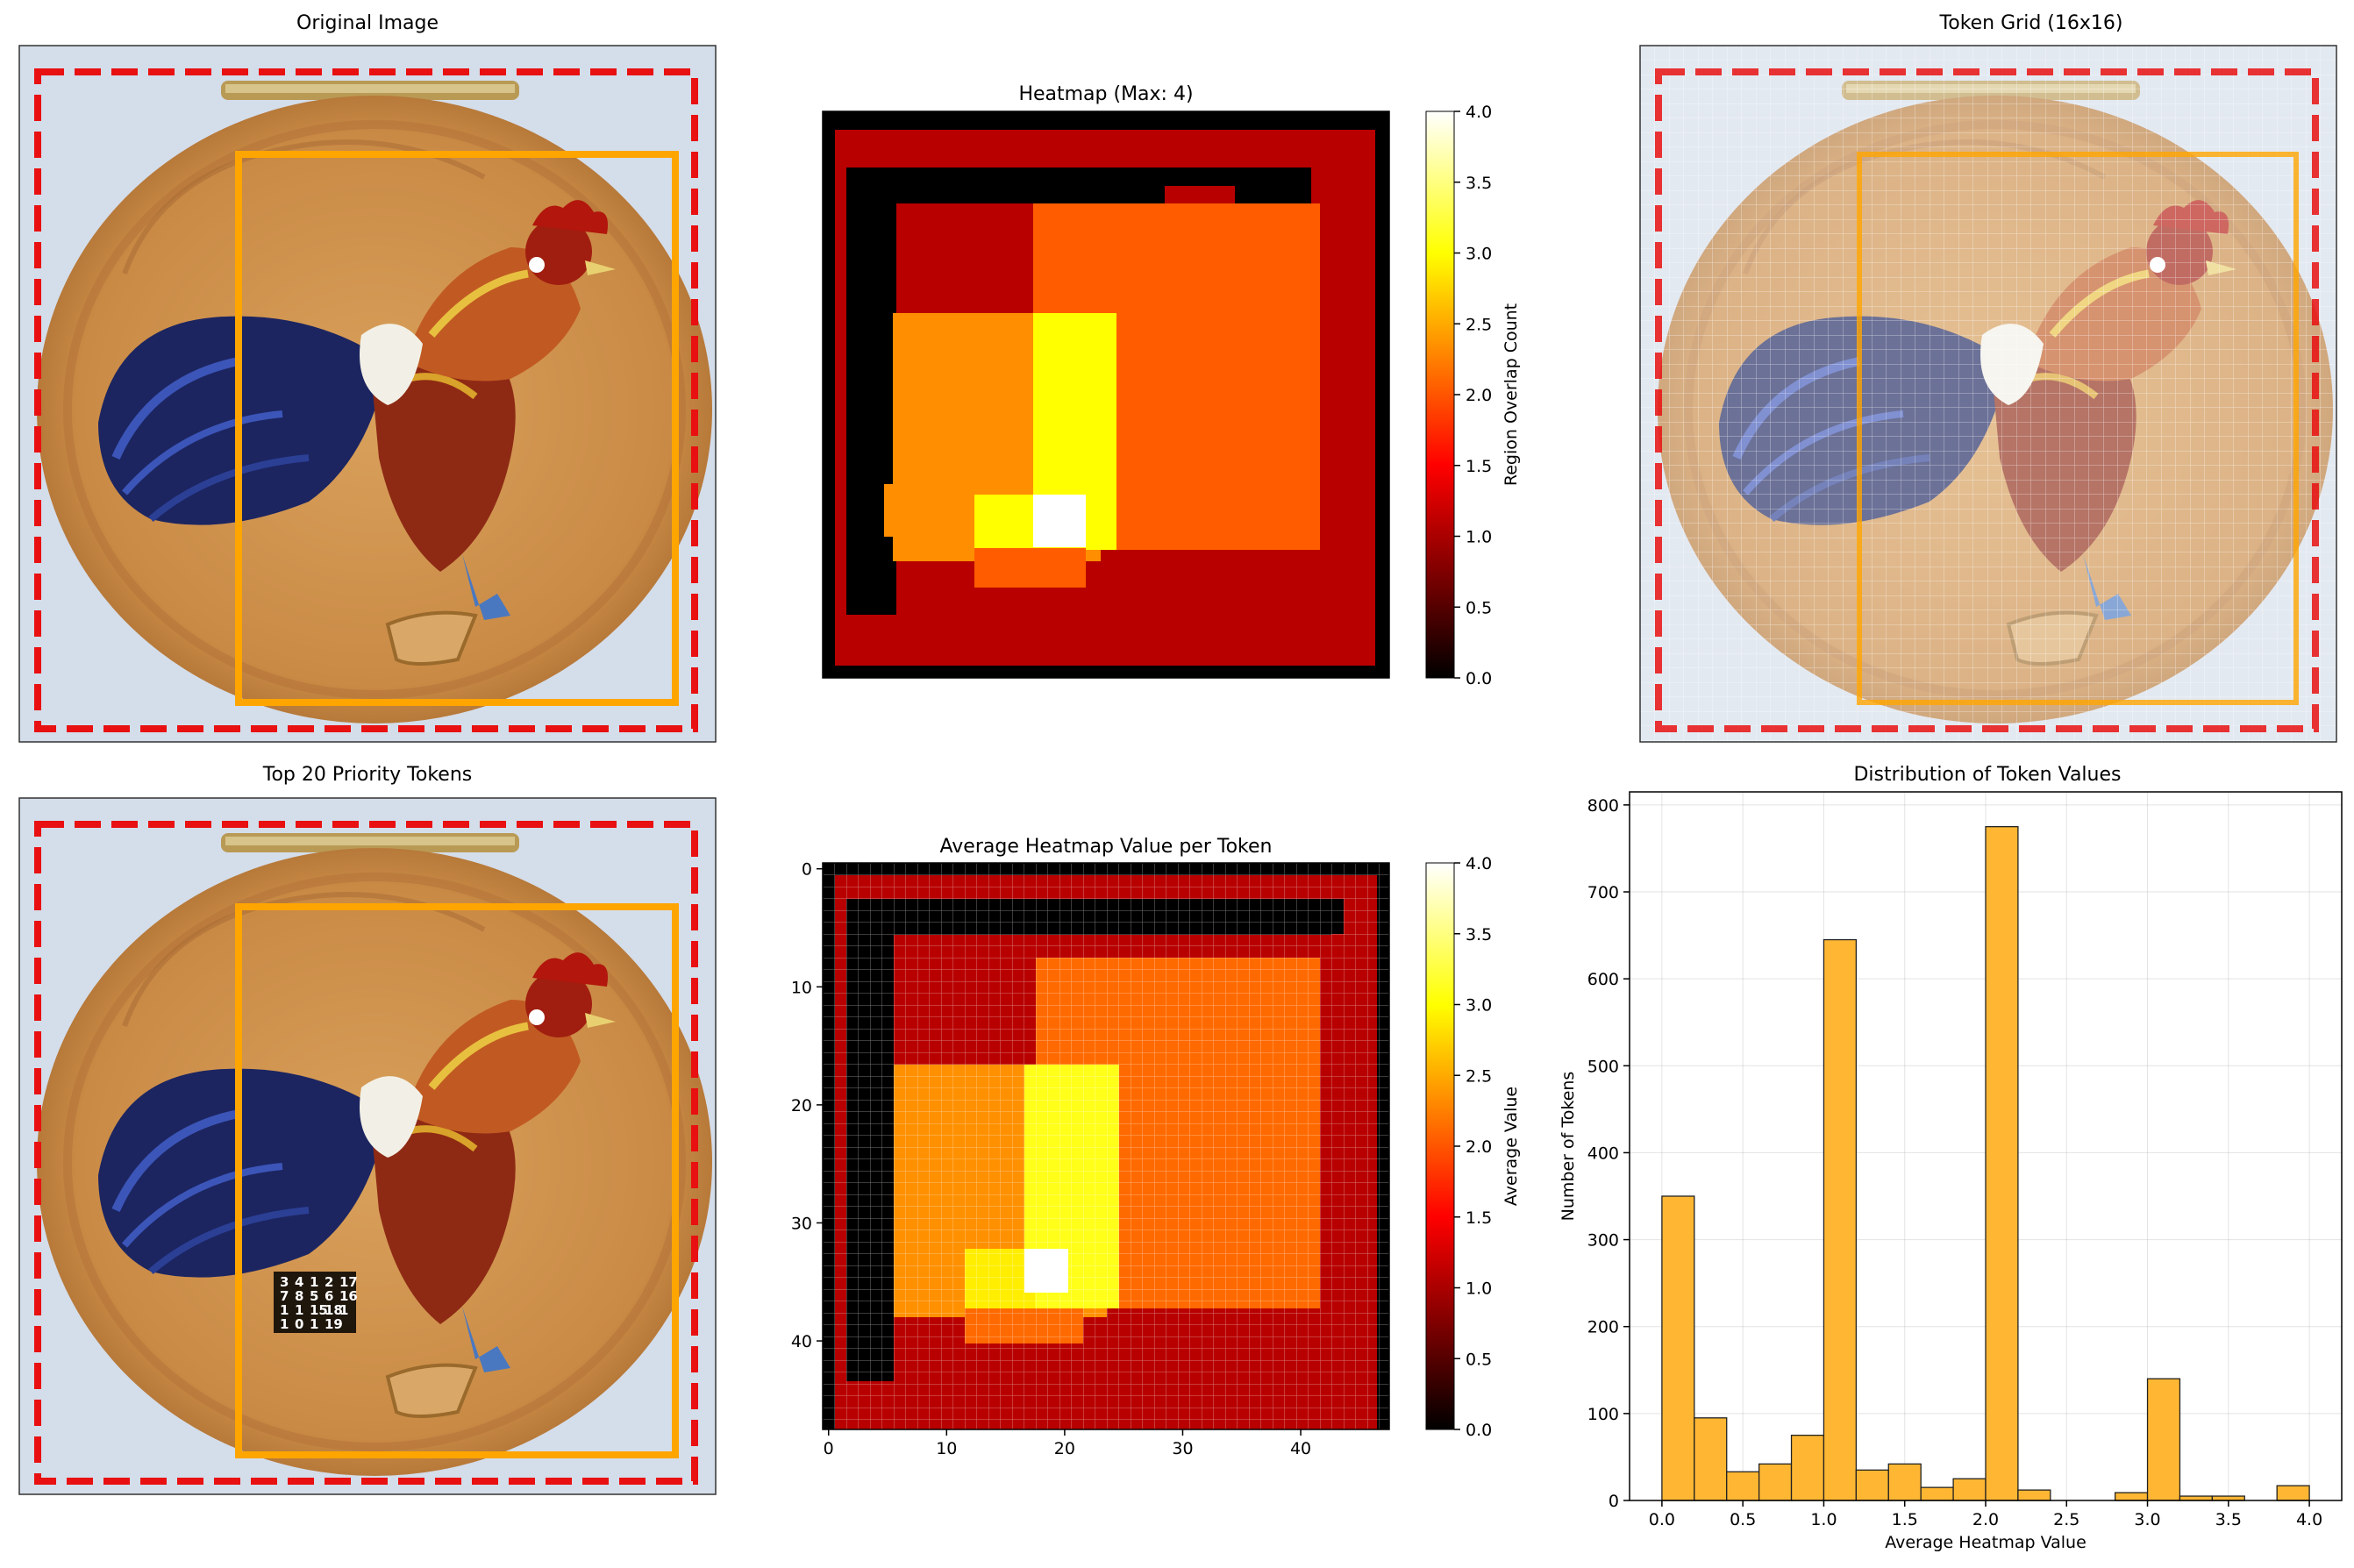  What do you see at coordinates (1106, 847) in the screenshot?
I see `avg-title: Average Heatmap Value per Token` at bounding box center [1106, 847].